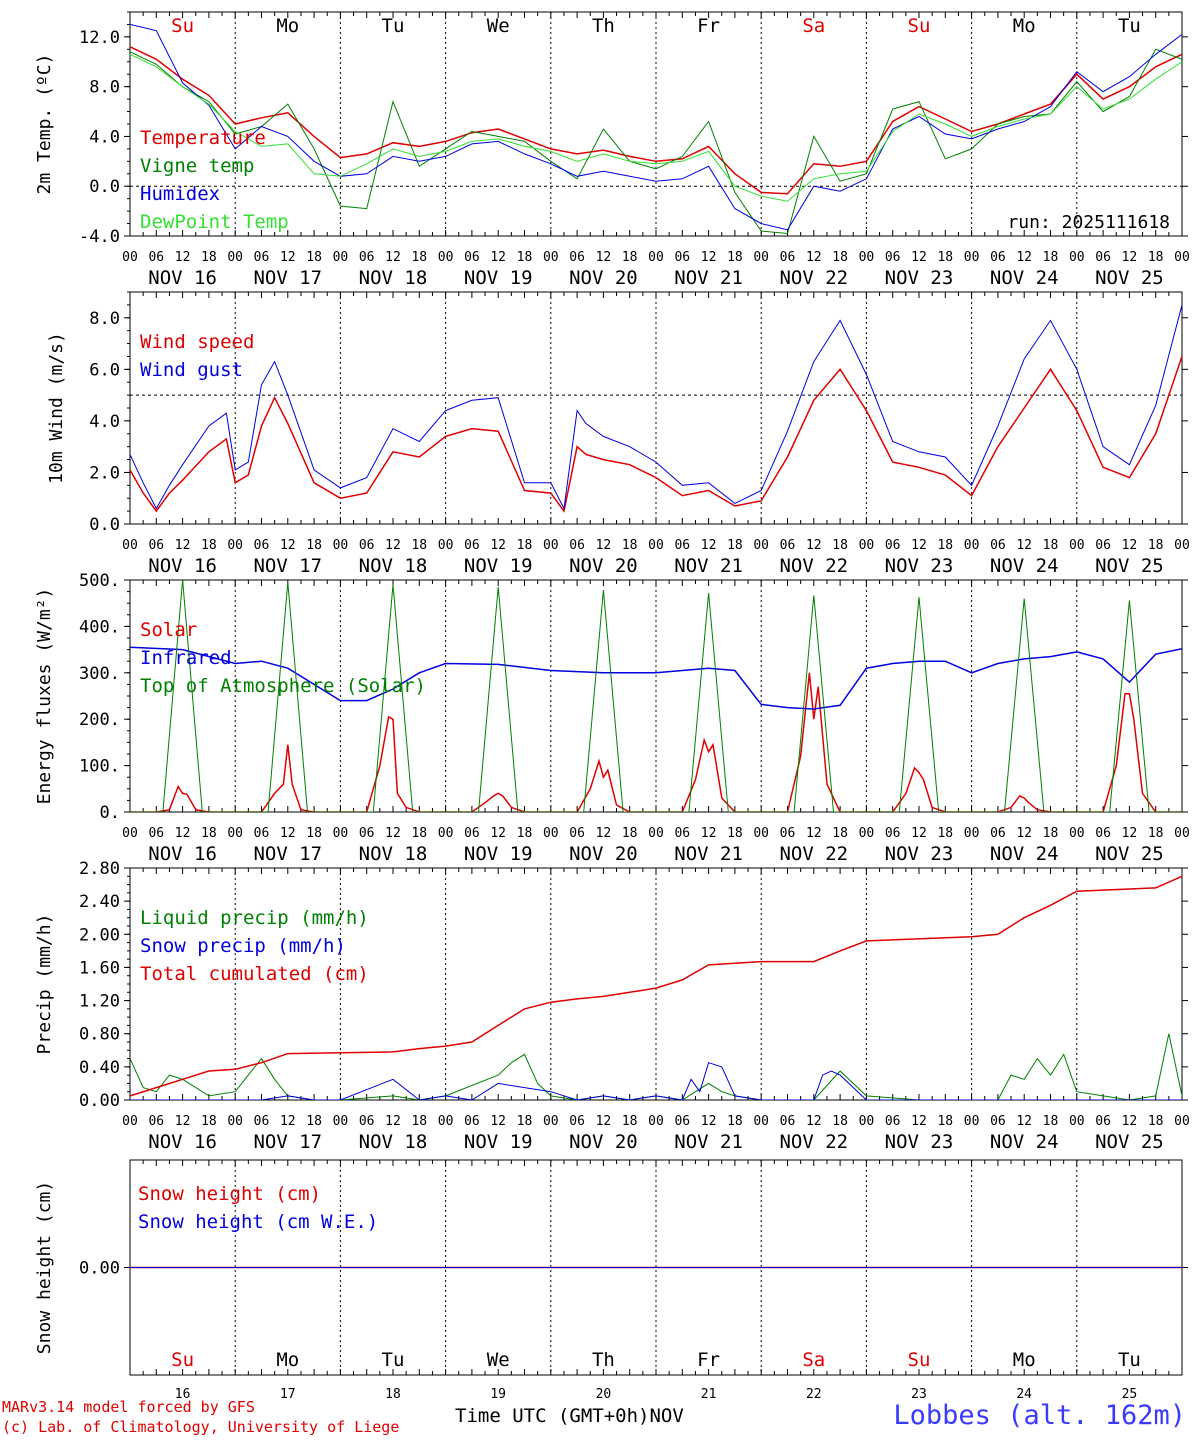 The image size is (1194, 1440). I want to click on legend-entry: Total cumulated (cm), so click(254, 974).